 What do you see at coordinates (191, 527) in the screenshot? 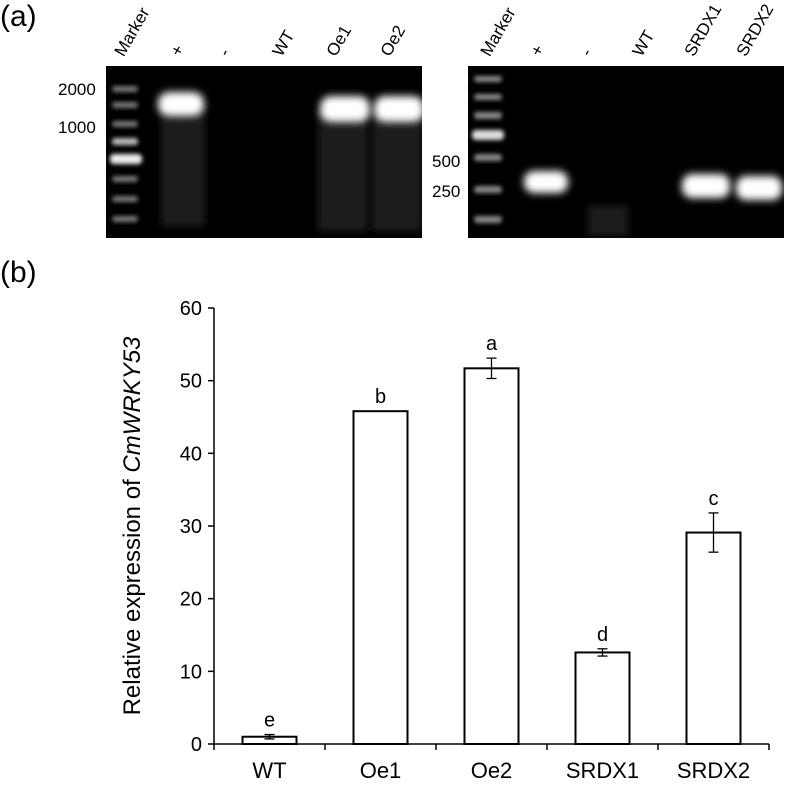
I see `y-tick-label-3: 30` at bounding box center [191, 527].